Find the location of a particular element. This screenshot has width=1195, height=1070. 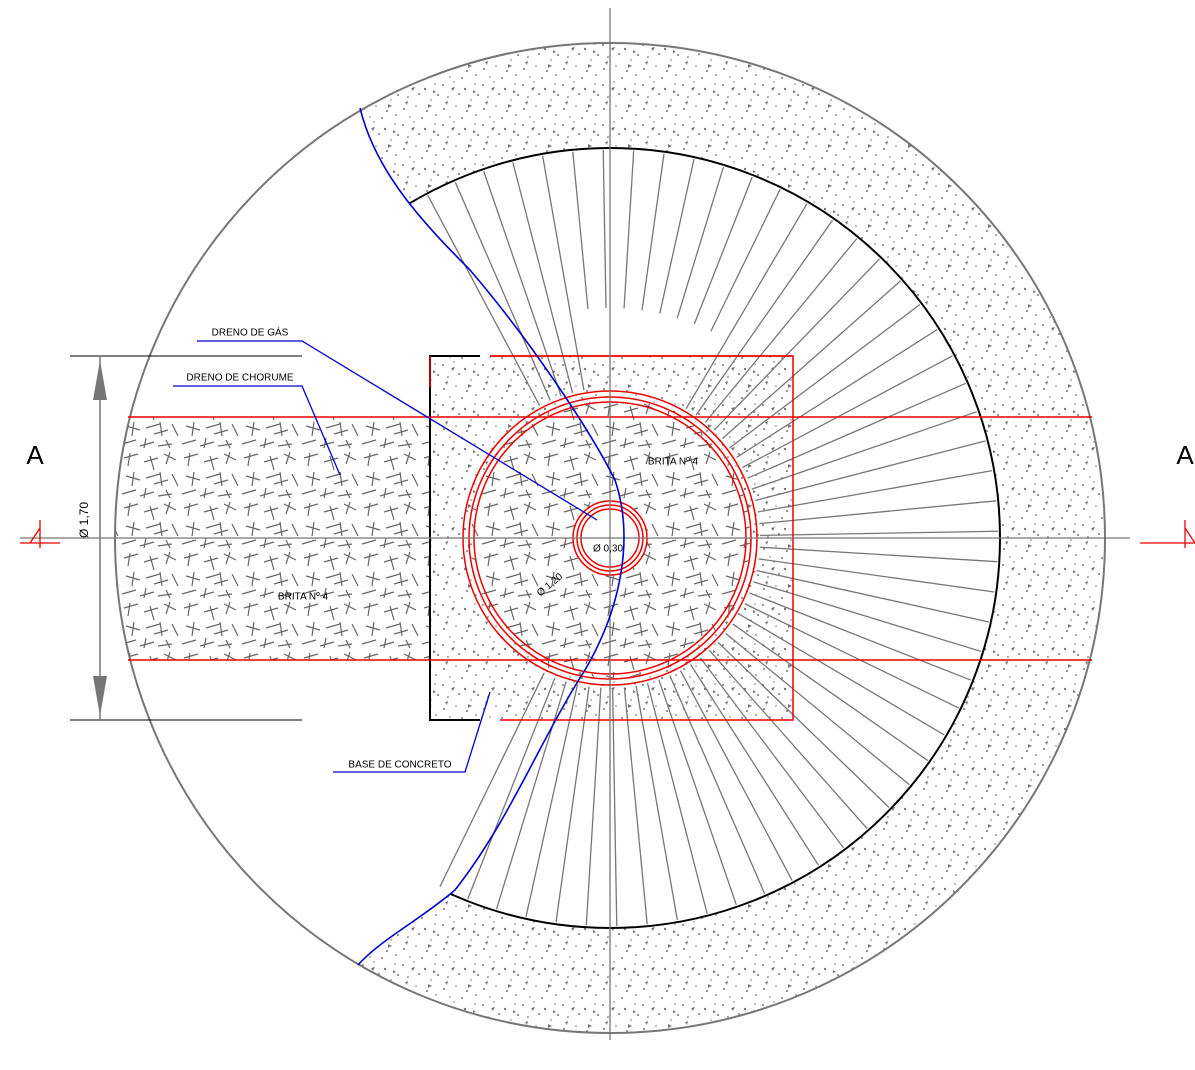

label: BASE DE CONCRETO is located at coordinates (399, 765).